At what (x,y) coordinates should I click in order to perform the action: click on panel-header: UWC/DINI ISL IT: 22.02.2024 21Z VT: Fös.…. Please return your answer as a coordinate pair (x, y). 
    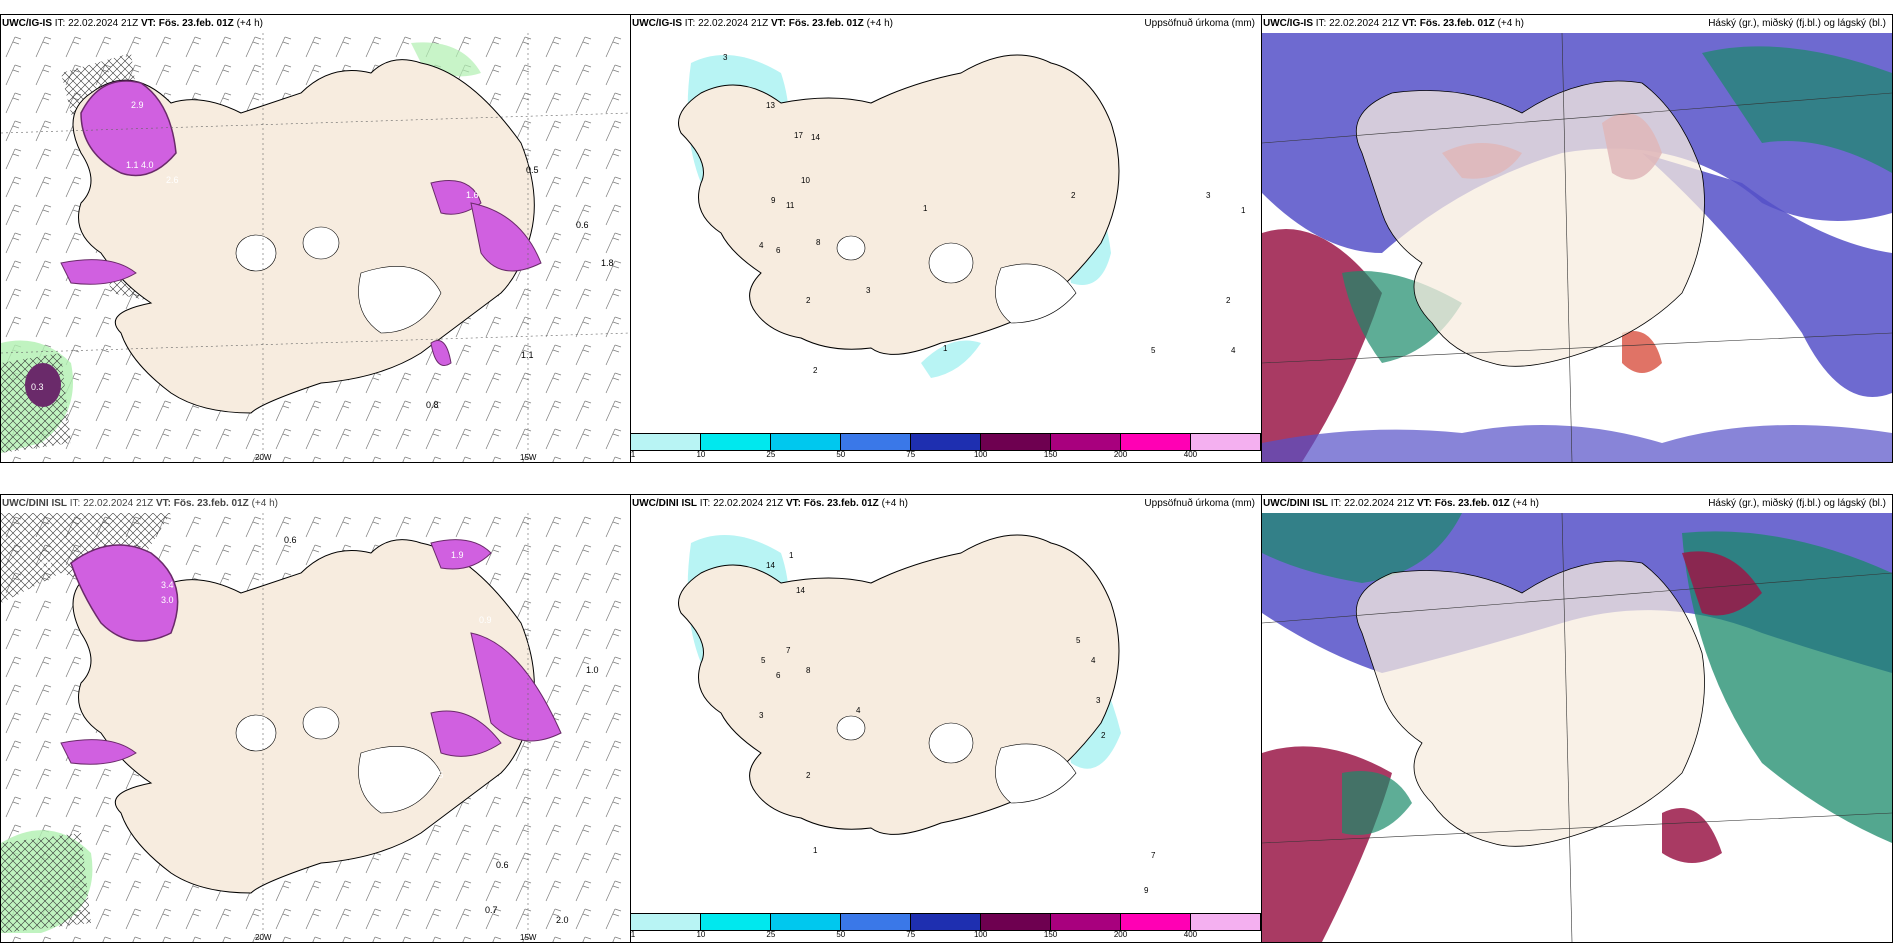
    Looking at the image, I should click on (314, 504).